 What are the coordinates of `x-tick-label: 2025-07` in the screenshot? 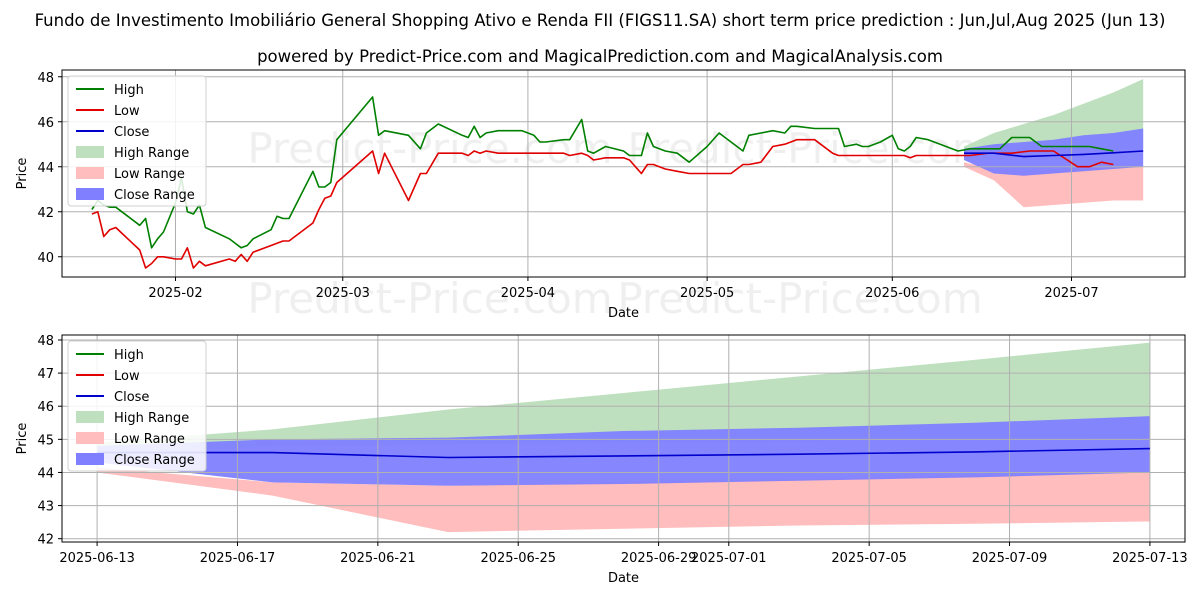 It's located at (1071, 293).